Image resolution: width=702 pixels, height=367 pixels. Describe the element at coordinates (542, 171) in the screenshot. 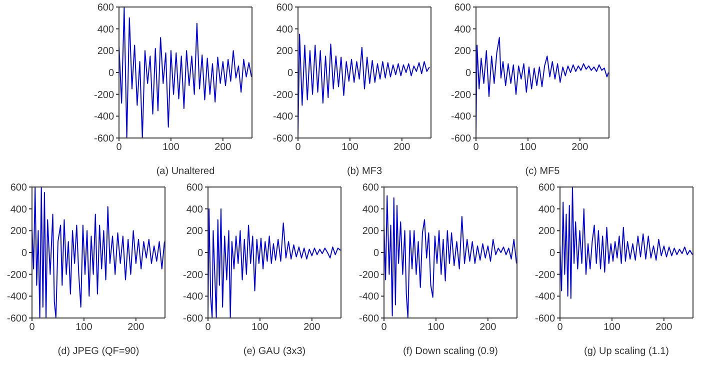

I see `x-axis-title: (c) MF5` at that location.